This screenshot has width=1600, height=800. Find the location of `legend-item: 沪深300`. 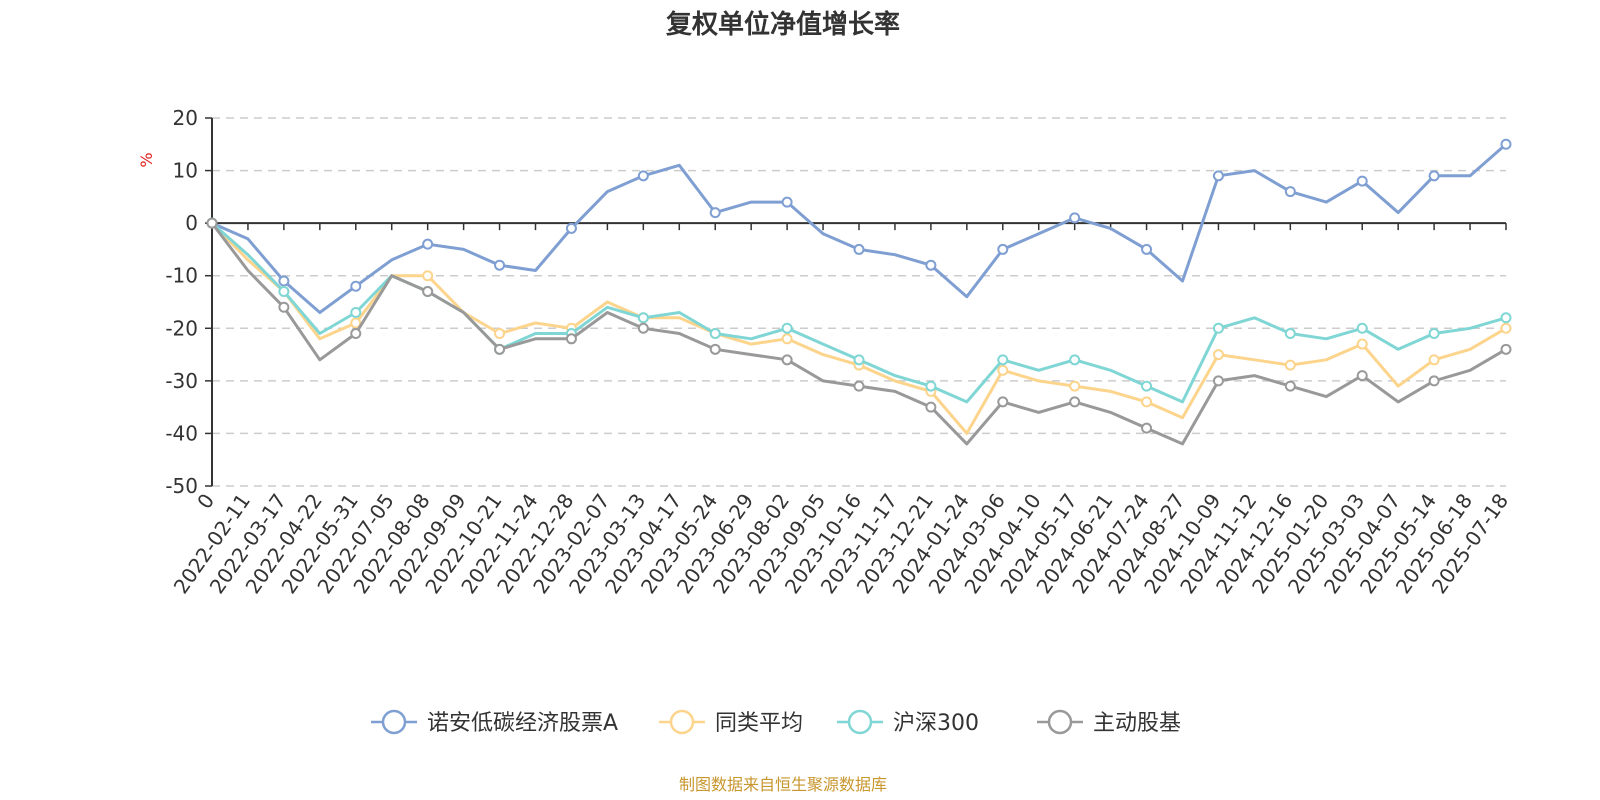

legend-item: 沪深300 is located at coordinates (908, 722).